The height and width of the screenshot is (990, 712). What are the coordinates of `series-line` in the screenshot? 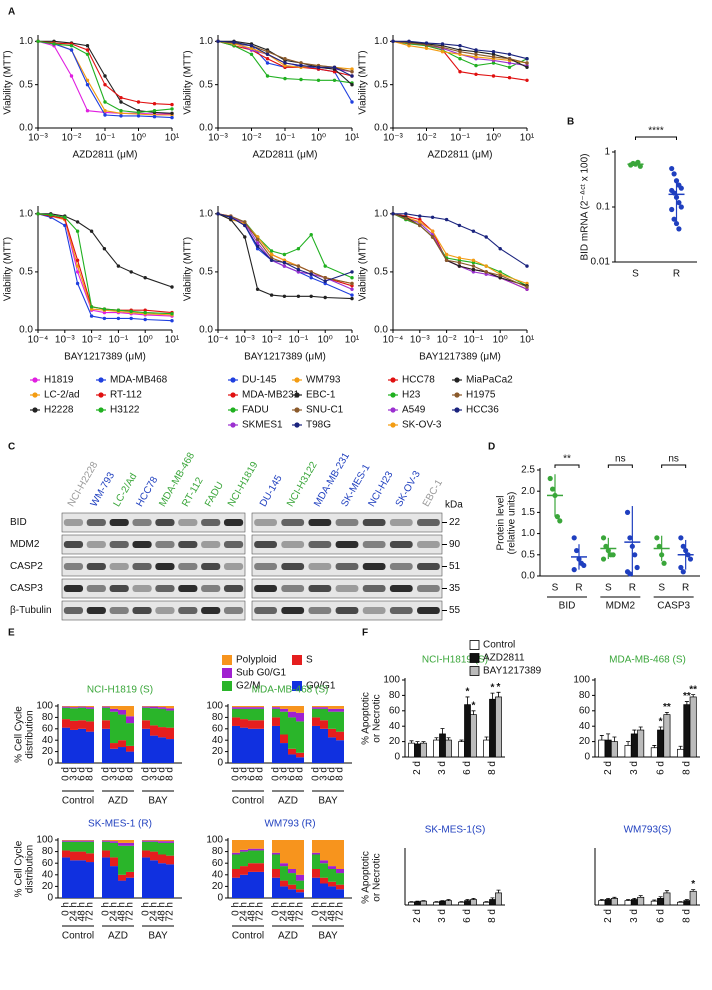 It's located at (285, 246).